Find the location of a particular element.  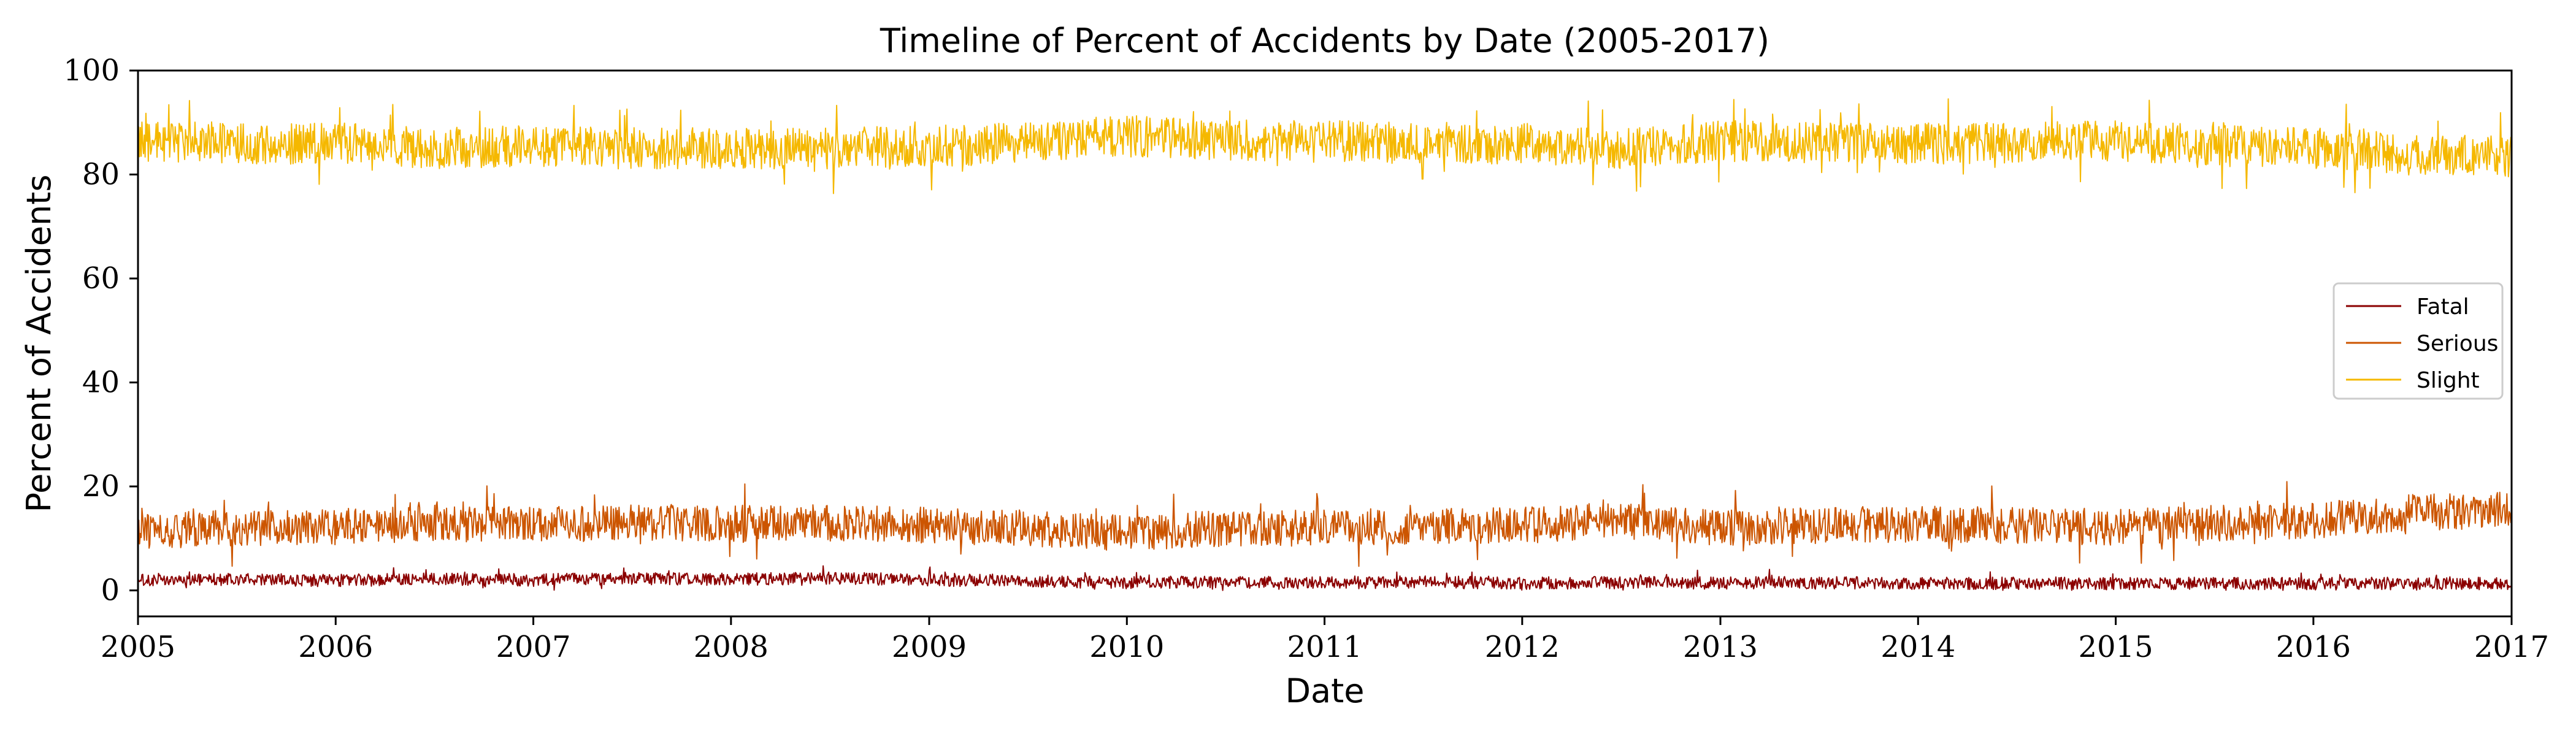

x-tick-label: 2013 is located at coordinates (1720, 647).